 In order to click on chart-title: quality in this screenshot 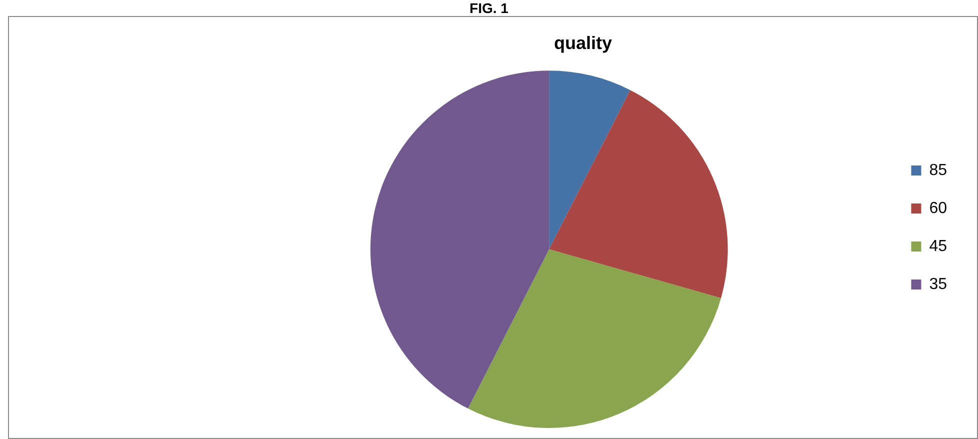, I will do `click(583, 42)`.